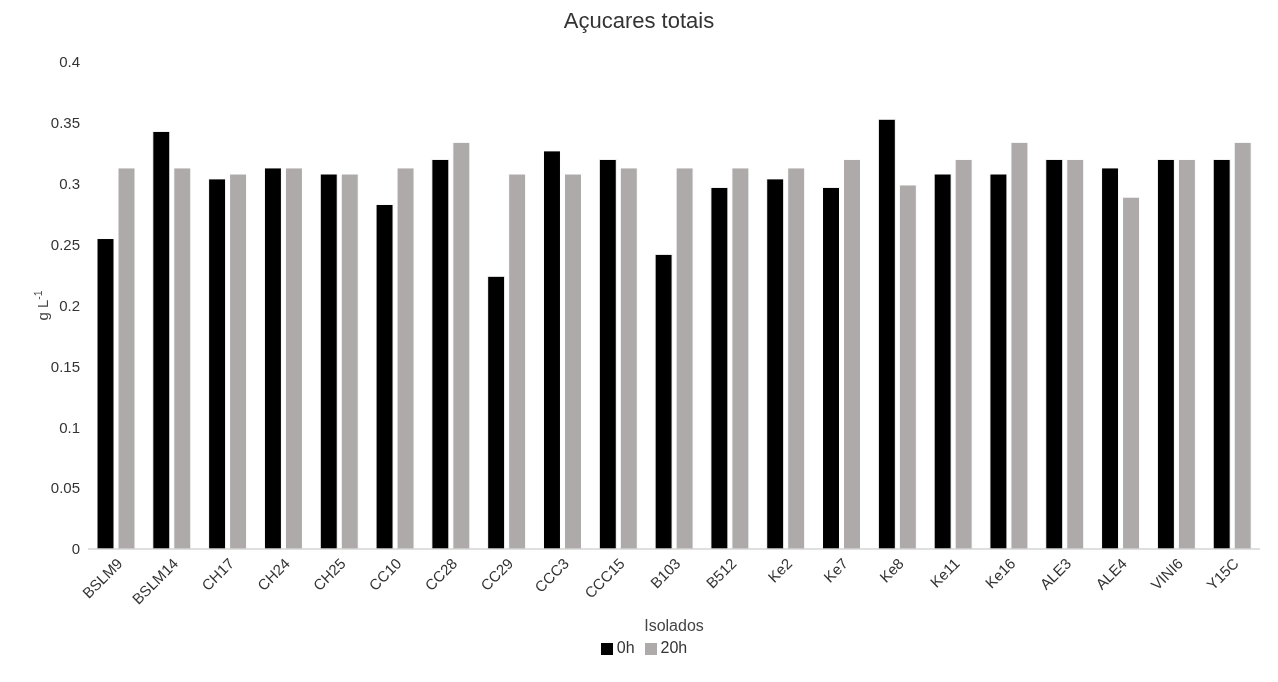 Image resolution: width=1278 pixels, height=682 pixels. I want to click on x-tick-label: Ke7, so click(836, 570).